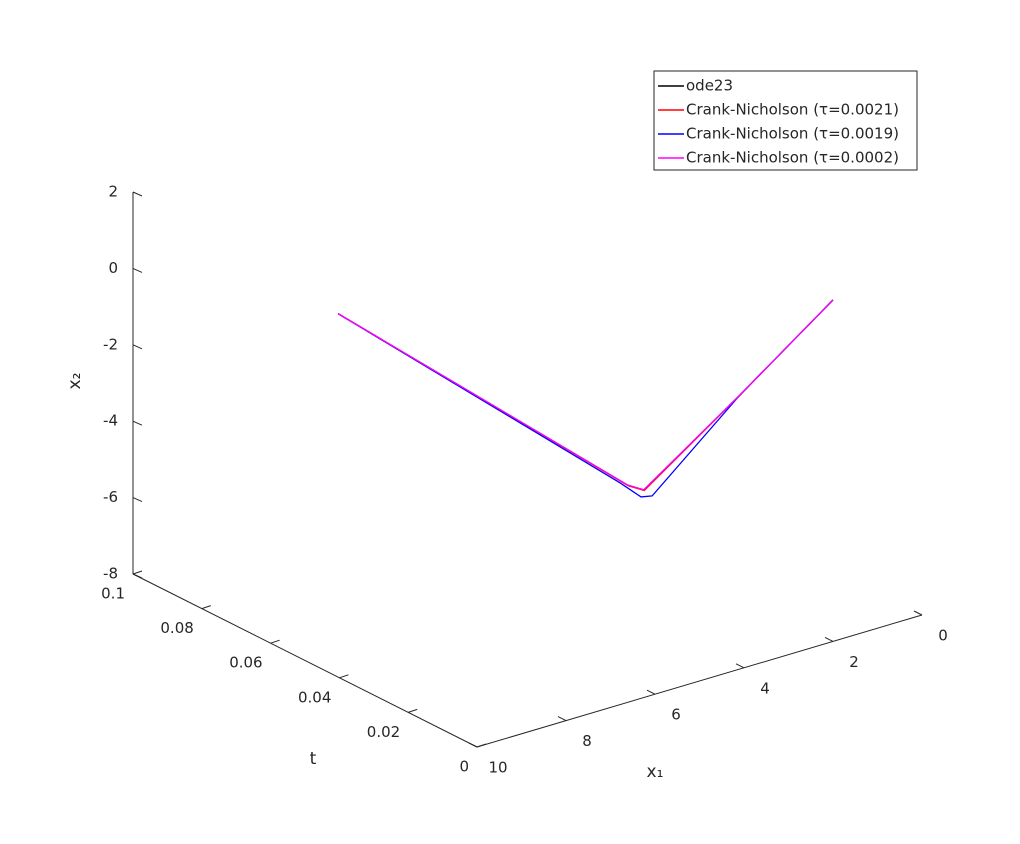 The height and width of the screenshot is (844, 1020). Describe the element at coordinates (765, 688) in the screenshot. I see `x-tick-label: 4` at that location.